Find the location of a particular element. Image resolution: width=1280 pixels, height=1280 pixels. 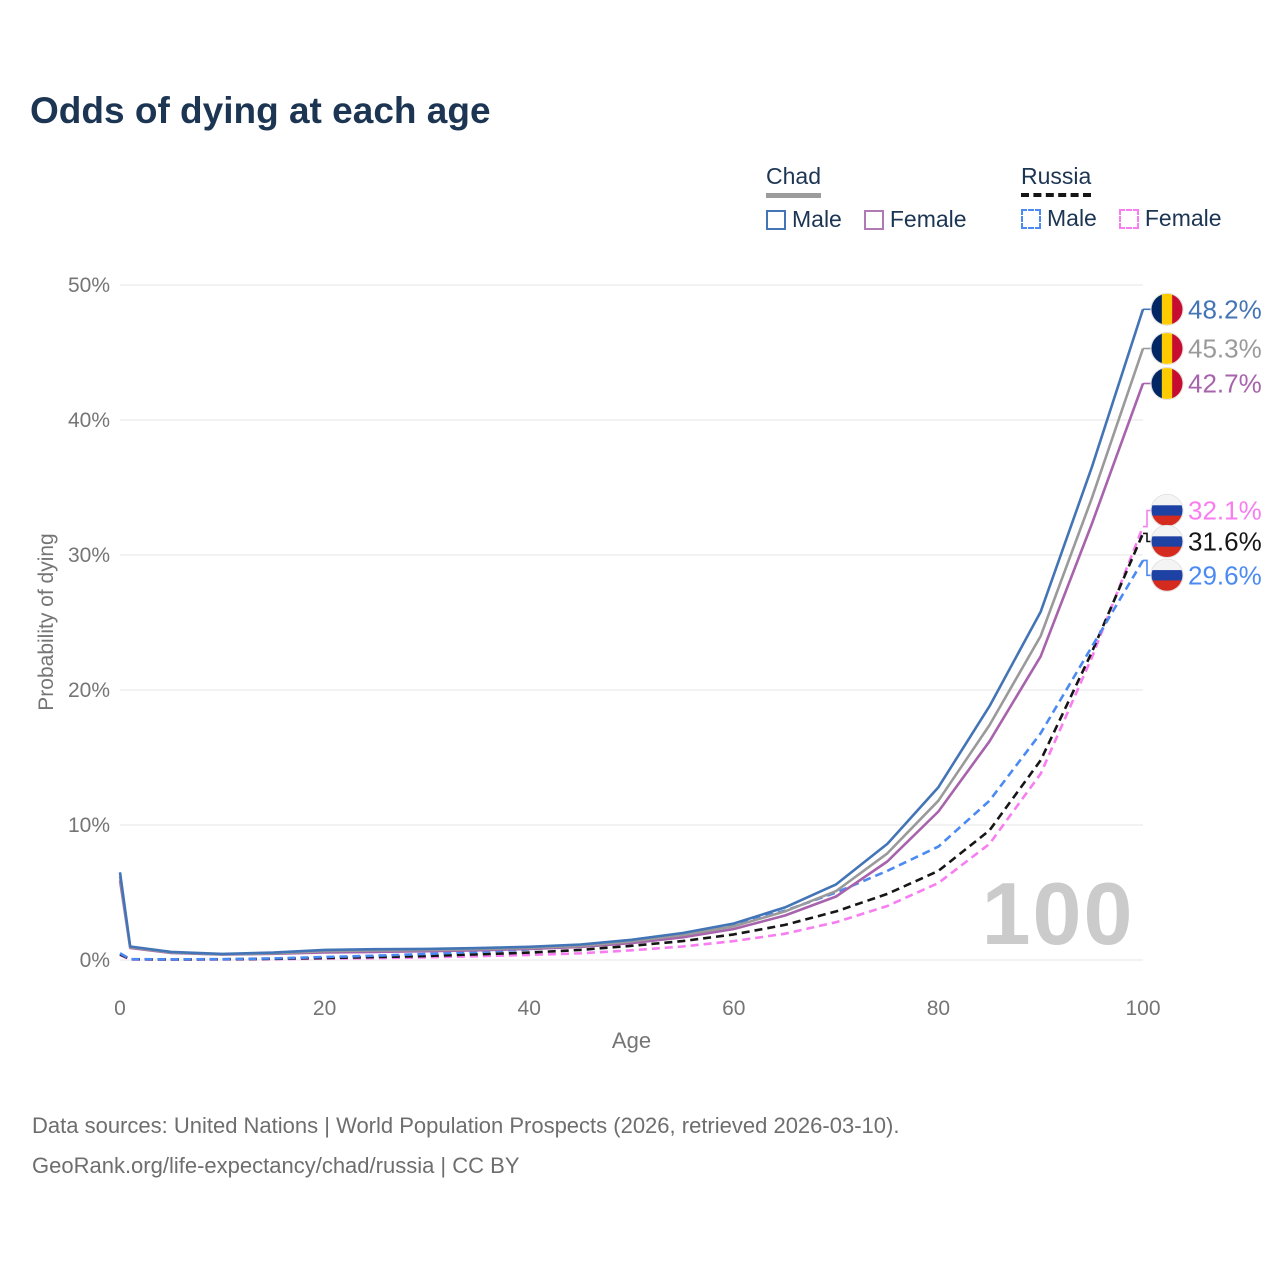

legend-items-russia: Male Female is located at coordinates (1121, 218).